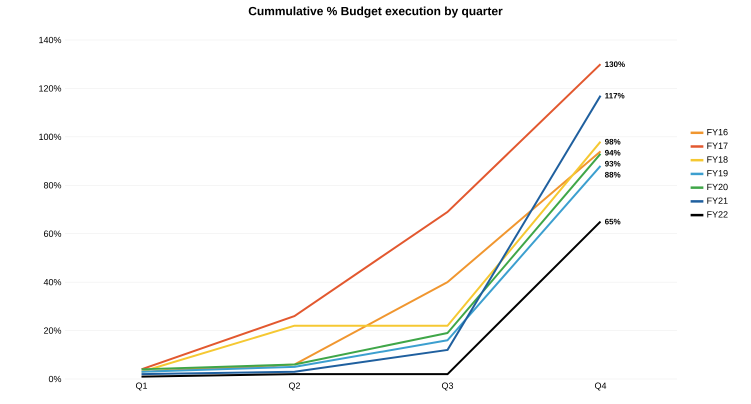 Image resolution: width=751 pixels, height=404 pixels. Describe the element at coordinates (717, 145) in the screenshot. I see `legend-label: FY17` at that location.